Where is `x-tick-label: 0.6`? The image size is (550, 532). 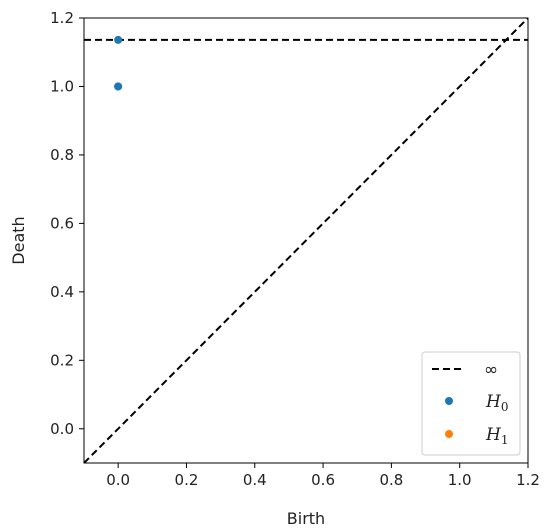 x-tick-label: 0.6 is located at coordinates (323, 480).